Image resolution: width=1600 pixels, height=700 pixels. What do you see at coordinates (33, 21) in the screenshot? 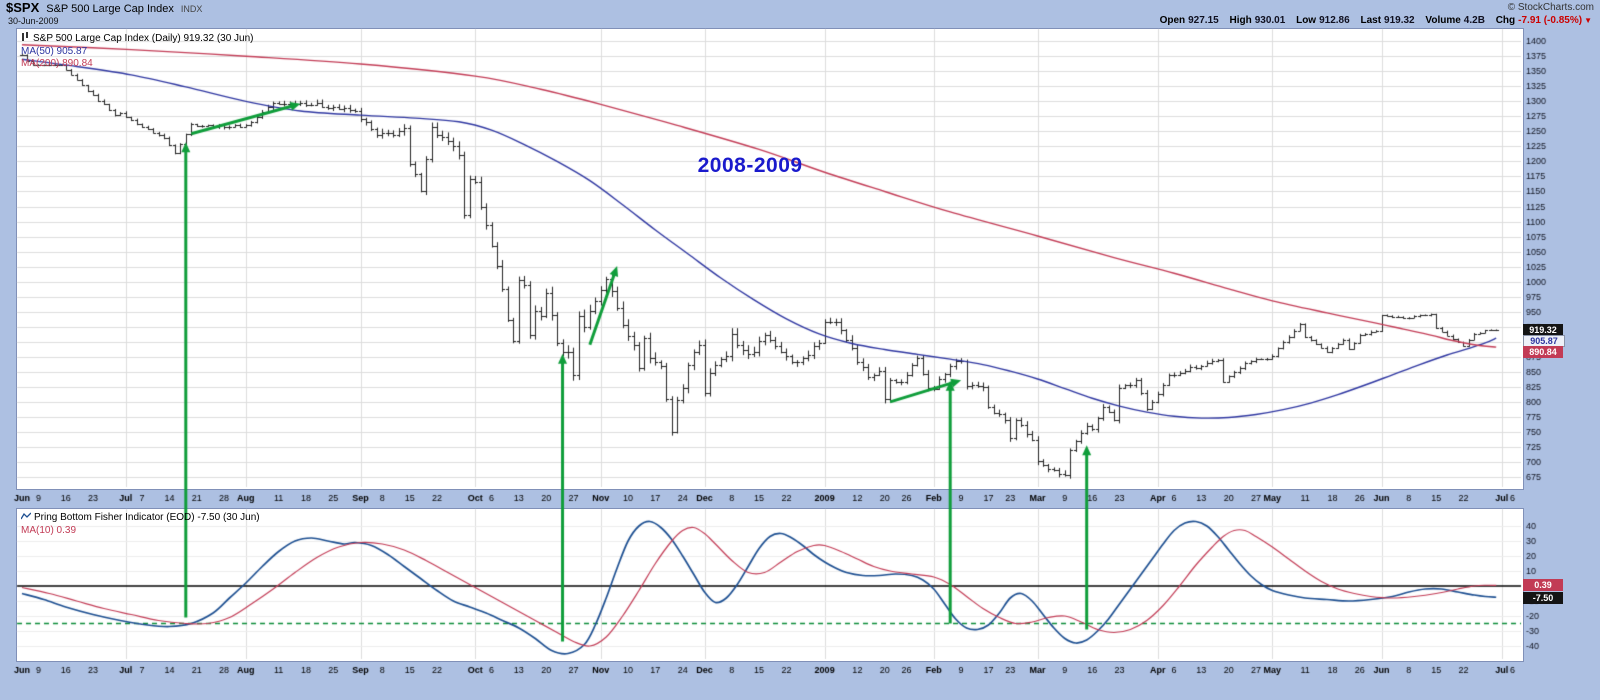
I see `chart-date: 30-Jun-2009` at bounding box center [33, 21].